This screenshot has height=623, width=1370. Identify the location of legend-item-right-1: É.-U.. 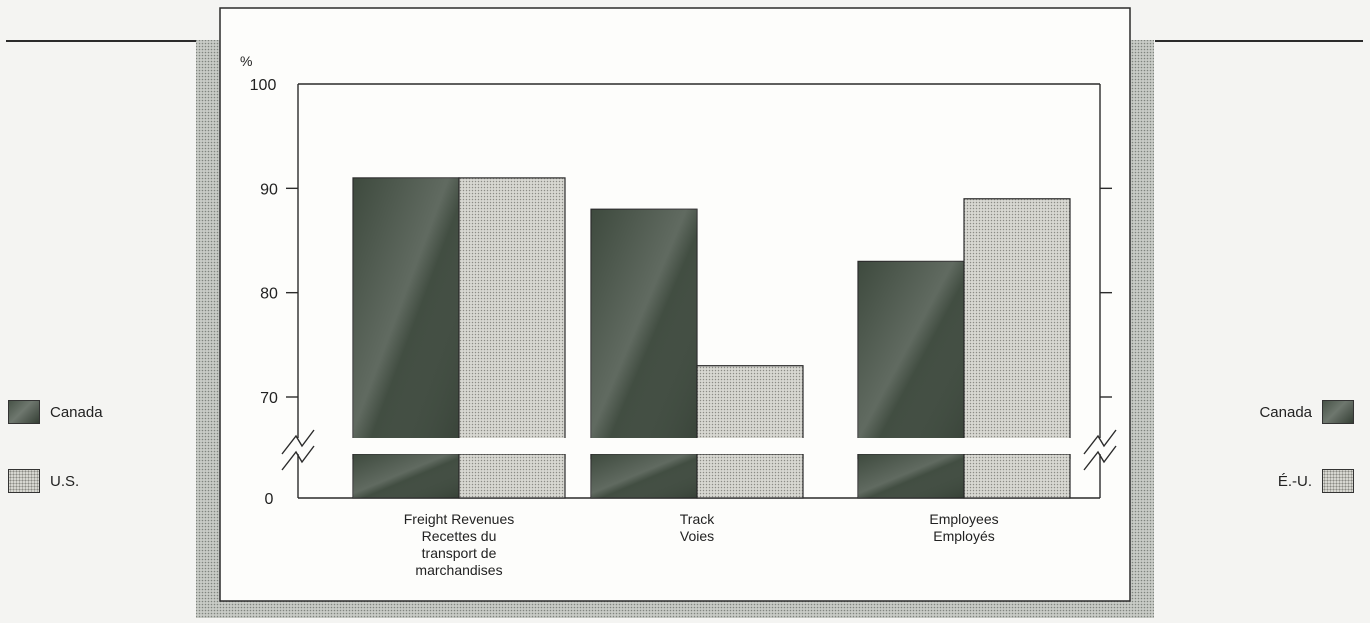
(1316, 481).